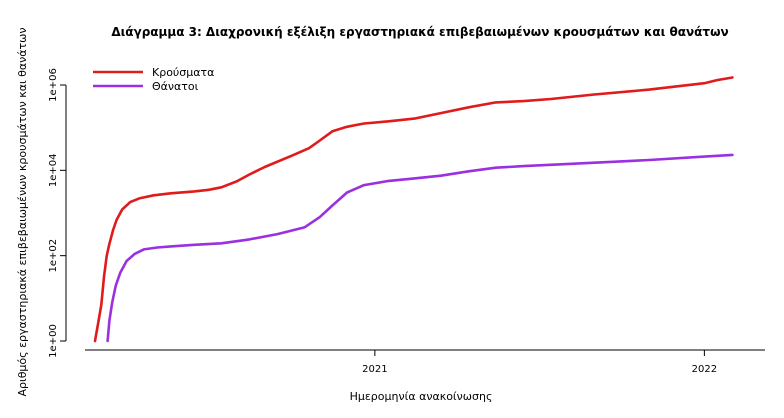 The height and width of the screenshot is (418, 784). Describe the element at coordinates (53, 341) in the screenshot. I see `y-tick-label: 1e+00` at that location.